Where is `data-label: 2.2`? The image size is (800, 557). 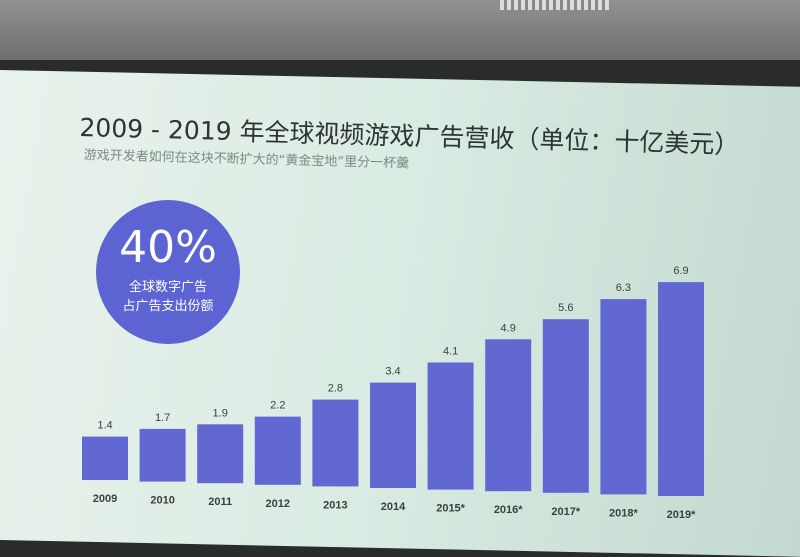
data-label: 2.2 is located at coordinates (277, 406).